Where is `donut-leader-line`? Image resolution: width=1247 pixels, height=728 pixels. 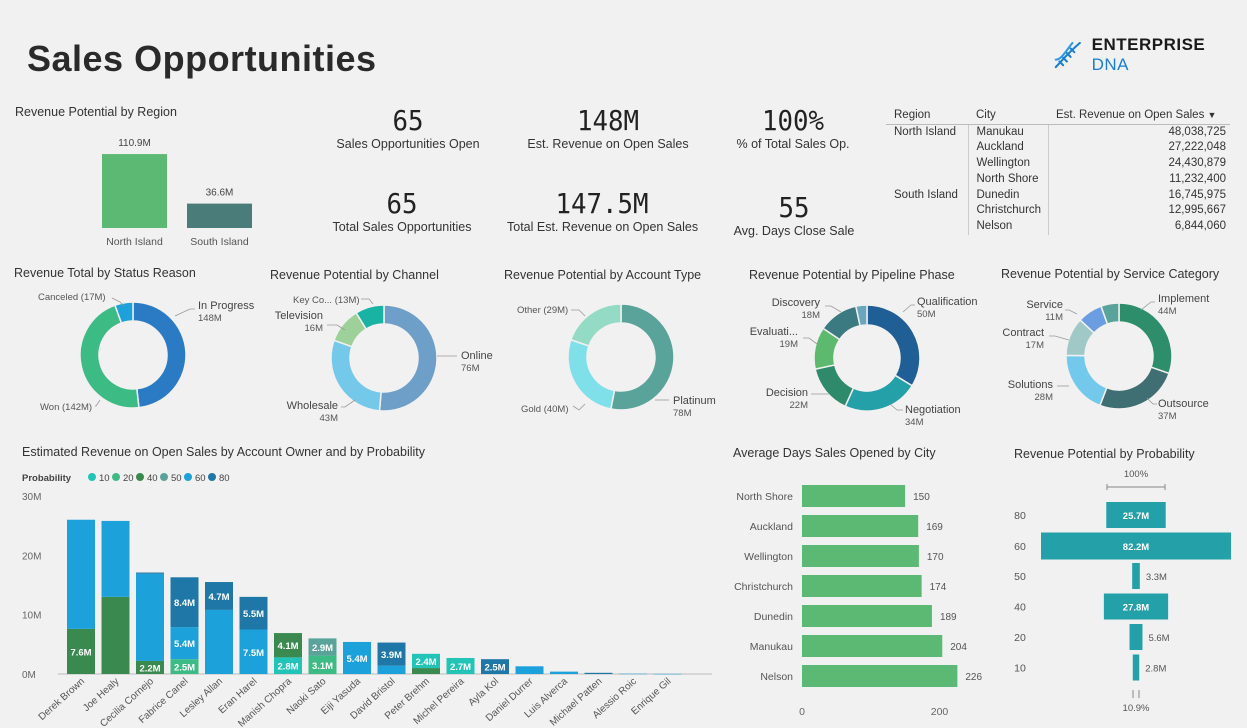 donut-leader-line is located at coordinates (1071, 312).